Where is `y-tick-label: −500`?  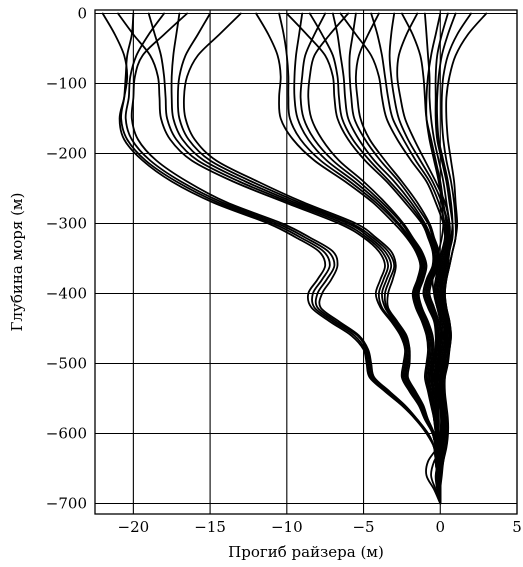 y-tick-label: −500 is located at coordinates (66, 364).